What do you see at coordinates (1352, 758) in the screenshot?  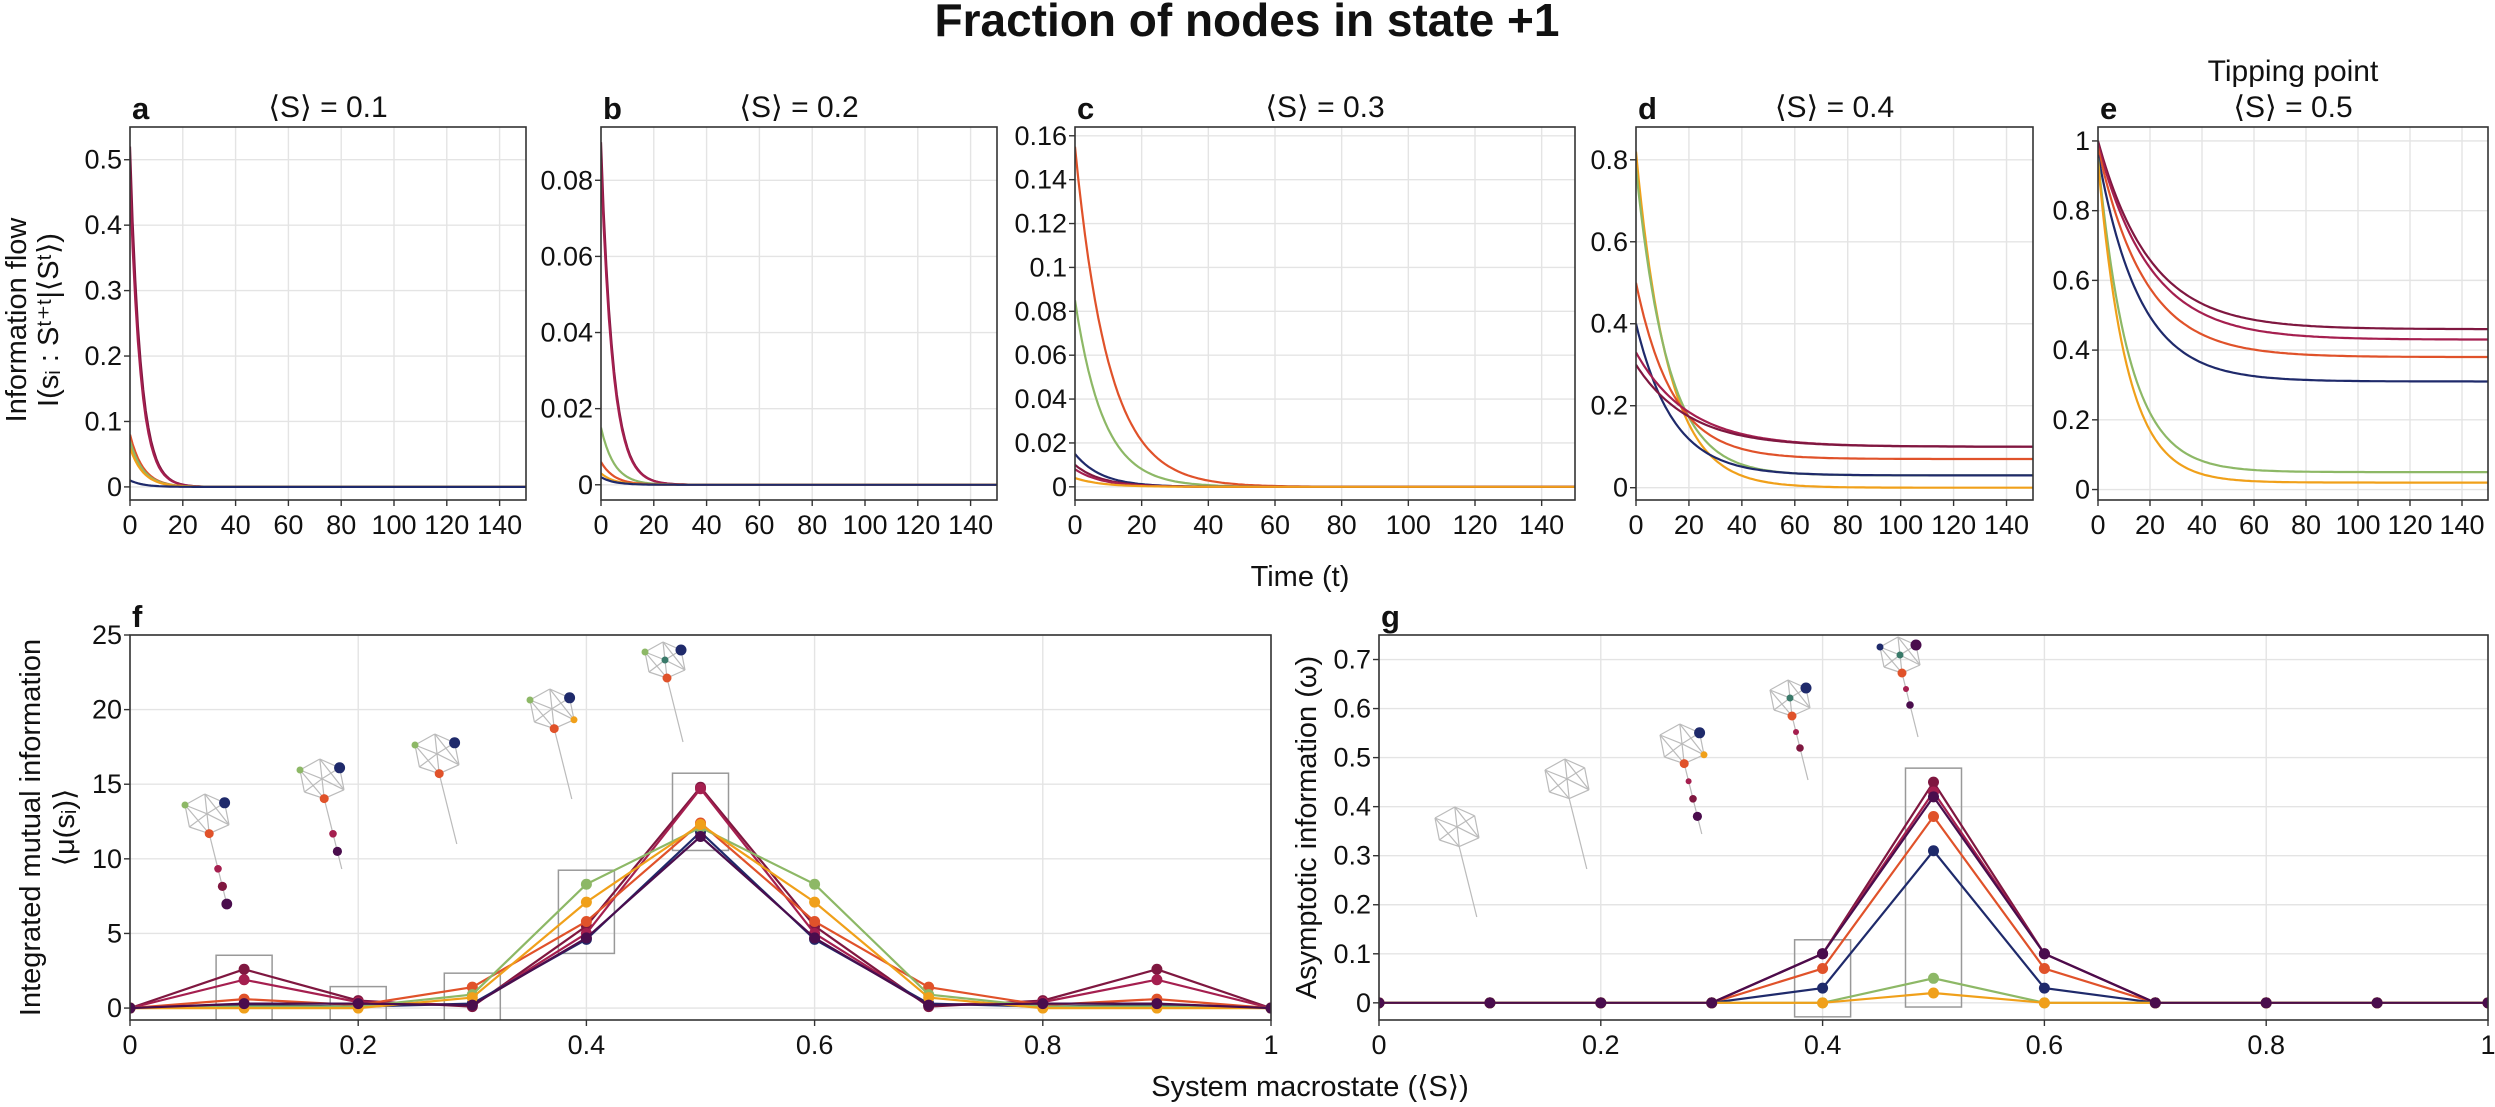 I see `y-tick-label: 0.5` at bounding box center [1352, 758].